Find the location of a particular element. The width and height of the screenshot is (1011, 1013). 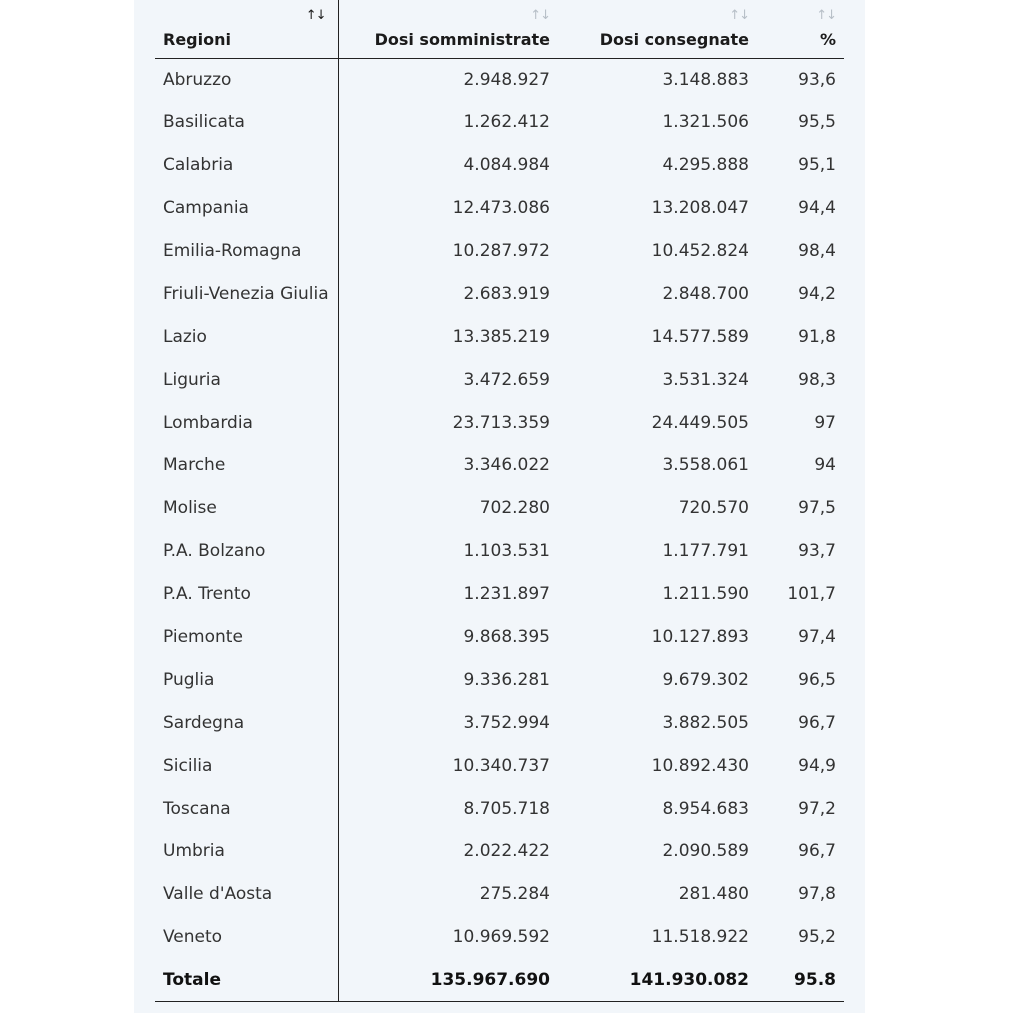

header-delivered: ↑↓ Dosi consegnate is located at coordinates (657, 29).